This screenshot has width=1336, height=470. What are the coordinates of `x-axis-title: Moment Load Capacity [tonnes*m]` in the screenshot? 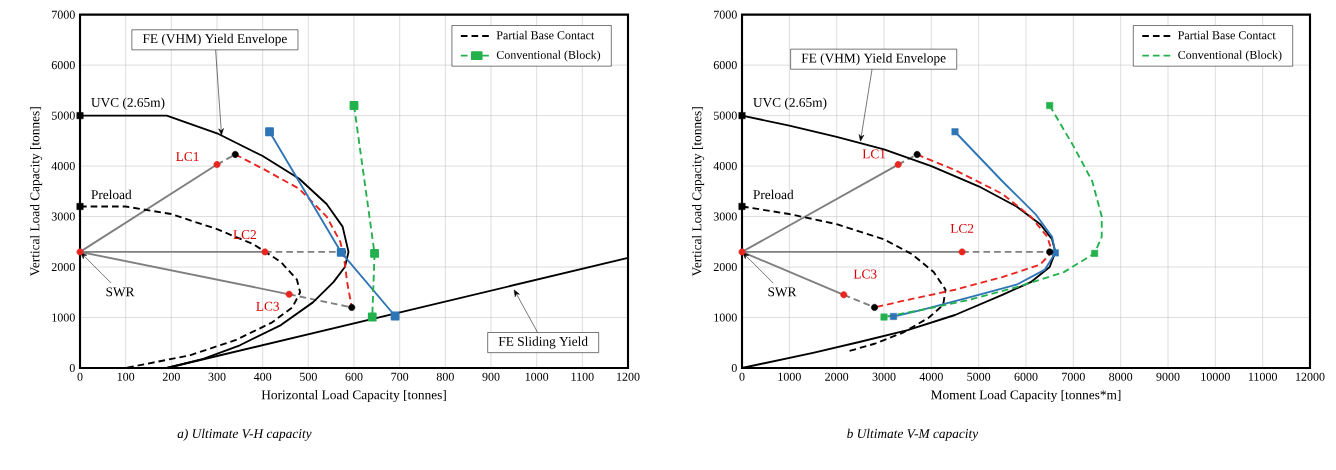 It's located at (1026, 396).